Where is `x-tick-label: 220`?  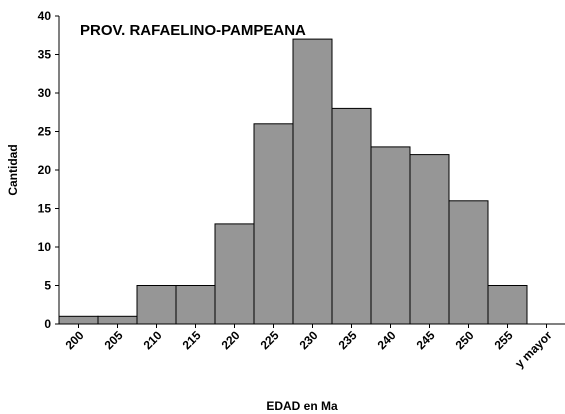
x-tick-label: 220 is located at coordinates (231, 340).